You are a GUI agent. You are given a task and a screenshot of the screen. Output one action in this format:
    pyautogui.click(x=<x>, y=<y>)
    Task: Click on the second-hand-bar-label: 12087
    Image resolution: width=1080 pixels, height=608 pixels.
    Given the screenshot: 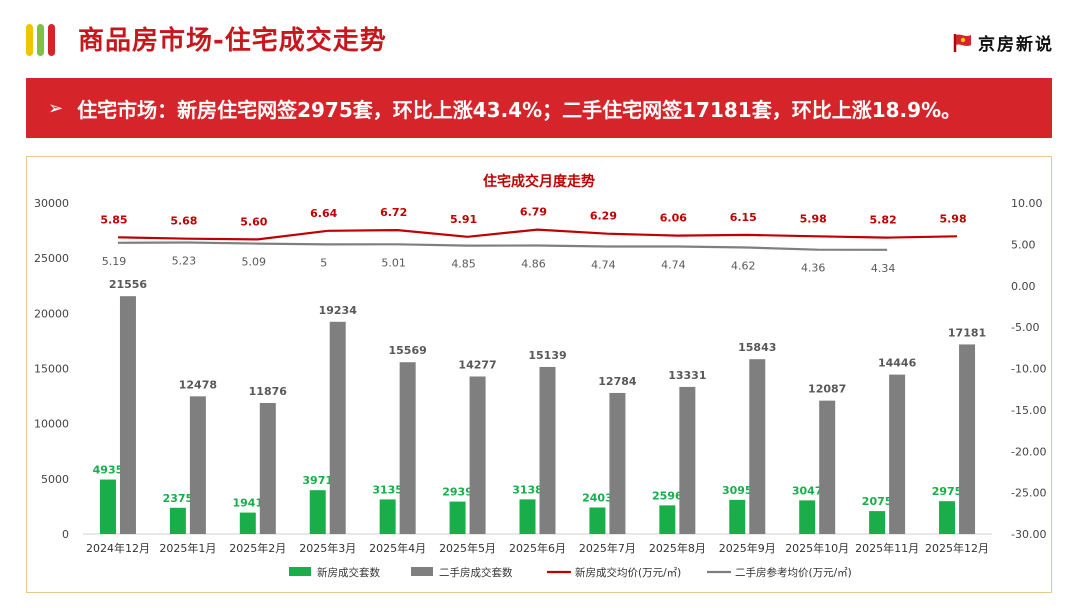 What is the action you would take?
    pyautogui.click(x=827, y=389)
    